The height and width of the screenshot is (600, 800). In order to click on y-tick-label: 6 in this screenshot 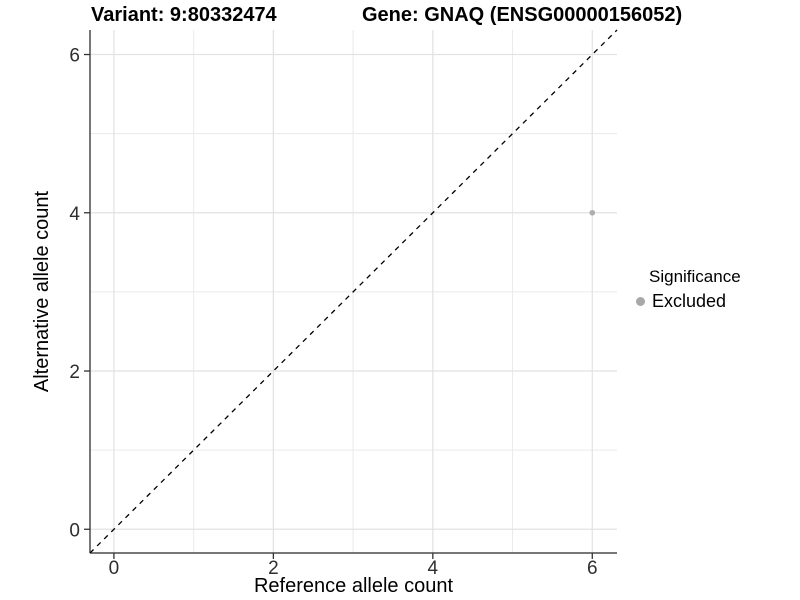, I will do `click(74, 56)`.